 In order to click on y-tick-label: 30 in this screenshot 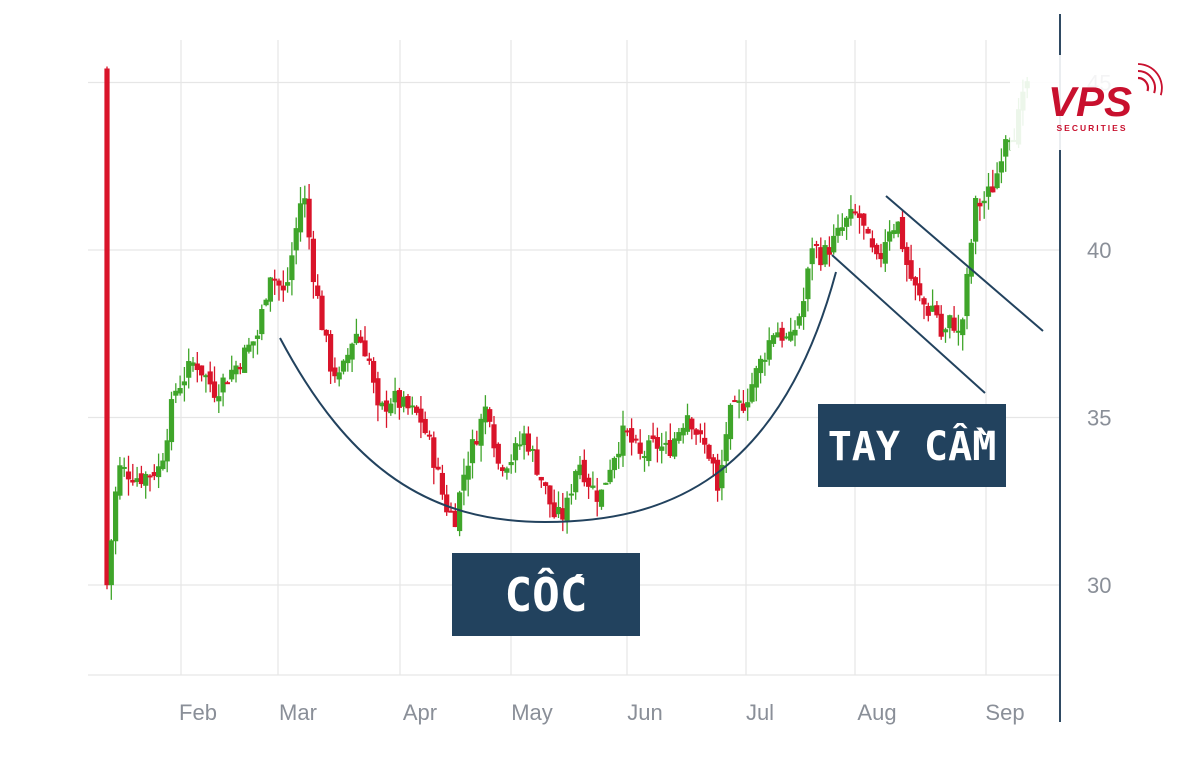, I will do `click(1099, 585)`.